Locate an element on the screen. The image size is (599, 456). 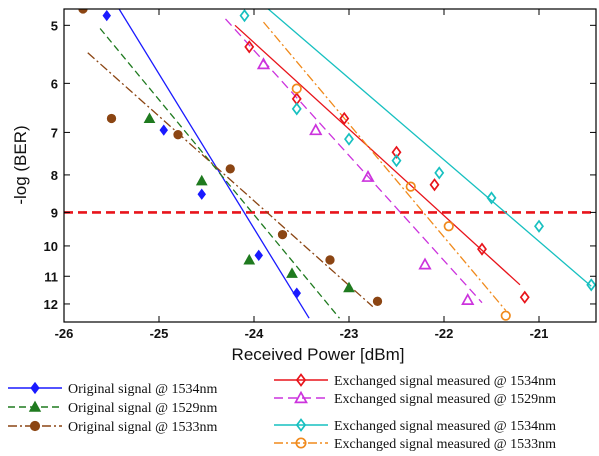
y-tick-label: 11 is located at coordinates (51, 276).